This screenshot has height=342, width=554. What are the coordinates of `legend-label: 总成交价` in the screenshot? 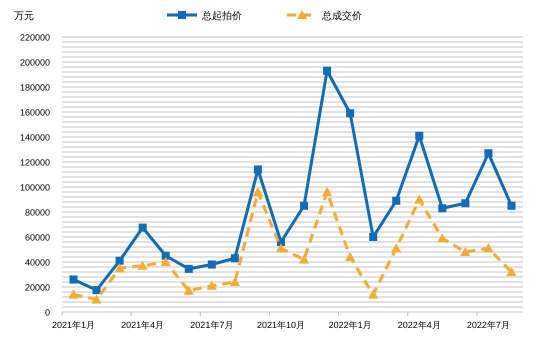 It's located at (341, 16).